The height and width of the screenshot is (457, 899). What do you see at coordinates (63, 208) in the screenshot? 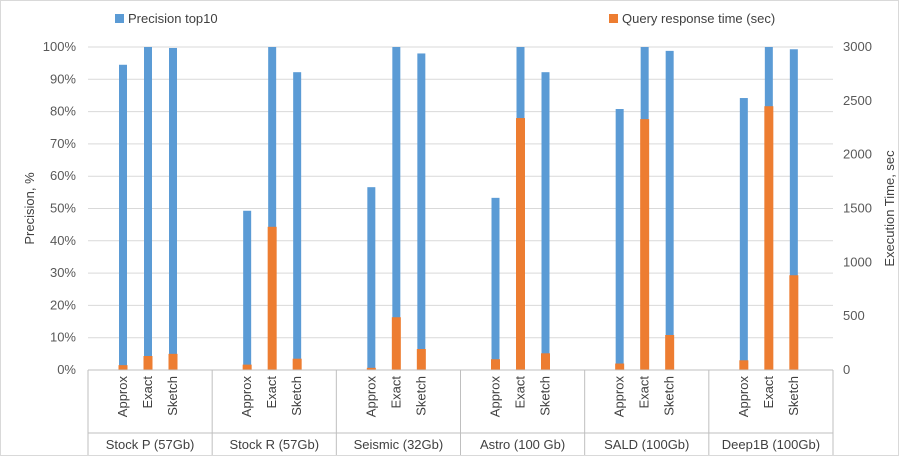
I see `y-tick-left-label: 50%` at bounding box center [63, 208].